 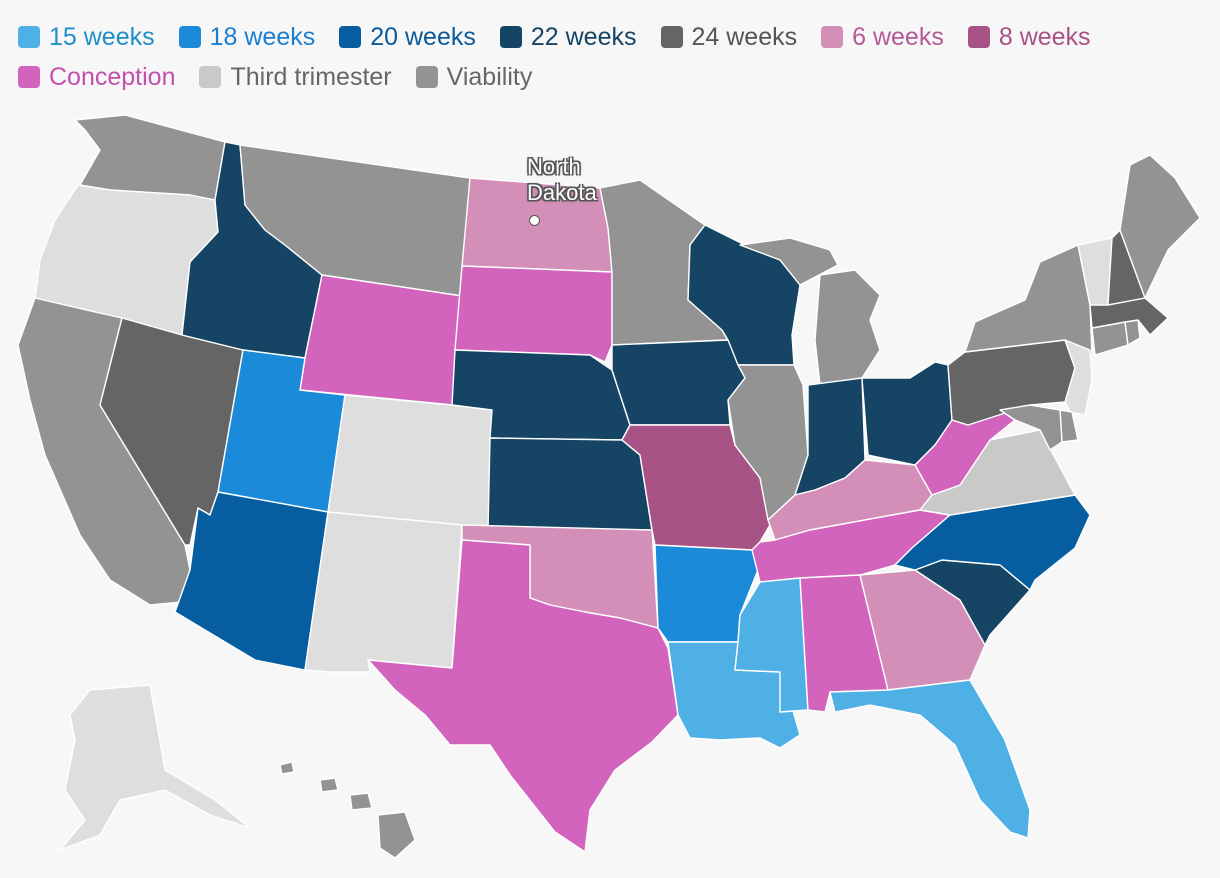 I want to click on legend-item-third: Third trimester, so click(x=295, y=77).